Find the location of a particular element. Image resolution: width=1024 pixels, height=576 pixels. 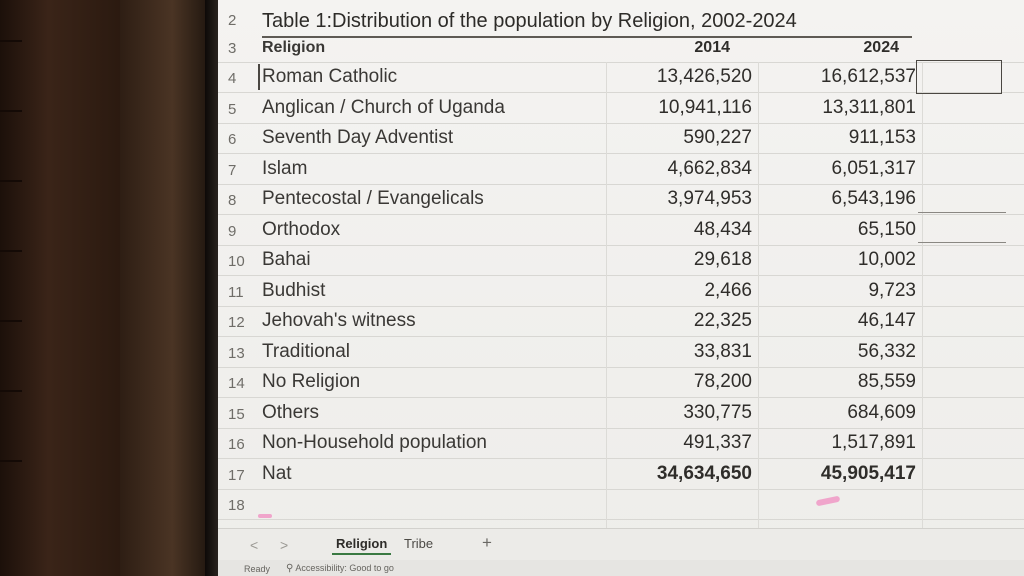

religion-name-cell: Seventh Day Adventist is located at coordinates (358, 137).